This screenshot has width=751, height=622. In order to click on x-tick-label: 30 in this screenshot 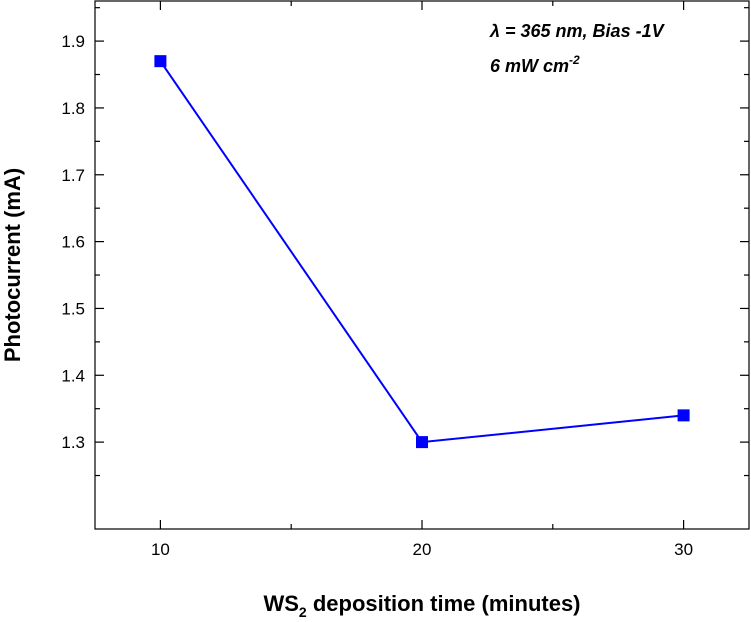, I will do `click(683, 549)`.